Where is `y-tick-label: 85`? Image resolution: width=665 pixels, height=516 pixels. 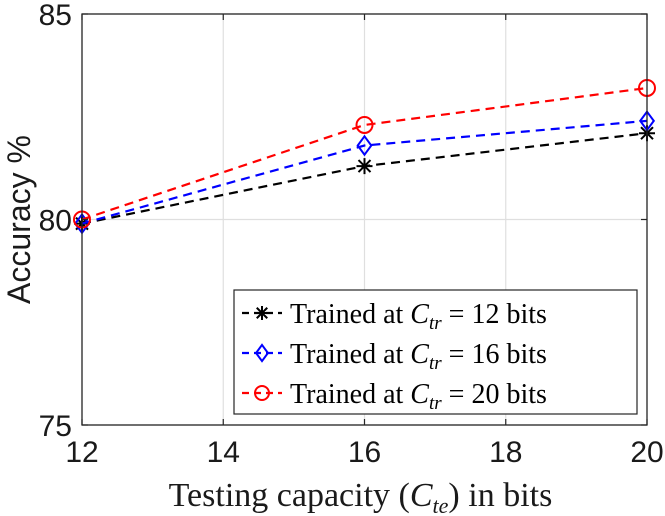
y-tick-label: 85 is located at coordinates (55, 16).